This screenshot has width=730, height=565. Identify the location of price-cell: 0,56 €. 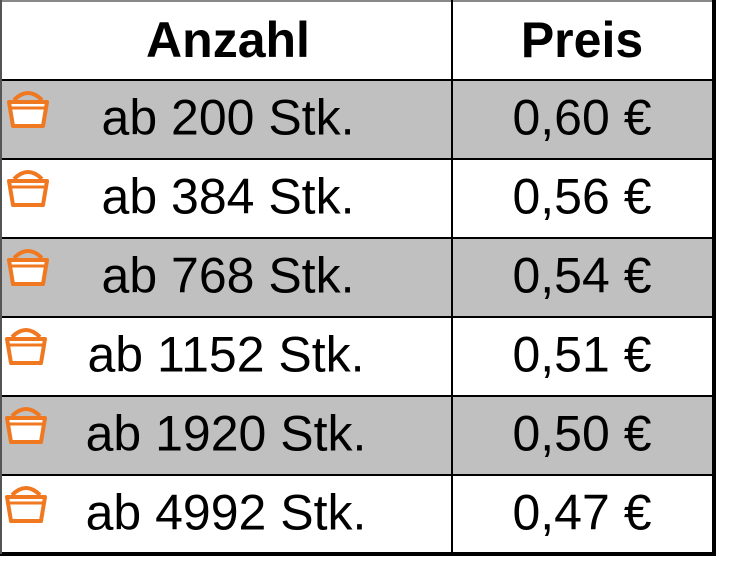
(581, 197).